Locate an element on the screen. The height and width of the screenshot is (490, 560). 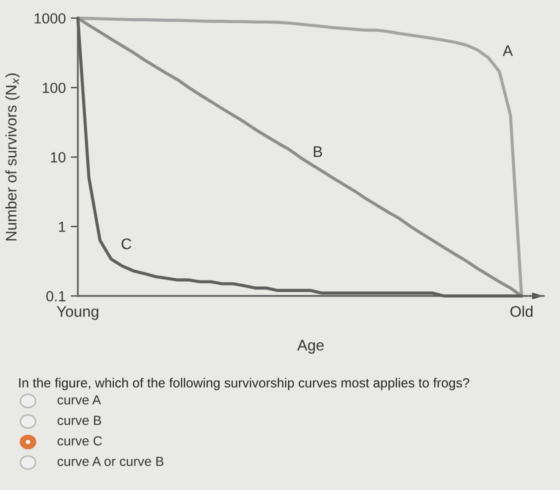
y-axis-title: Number of survivors (N$_{x}$) is located at coordinates (12, 157).